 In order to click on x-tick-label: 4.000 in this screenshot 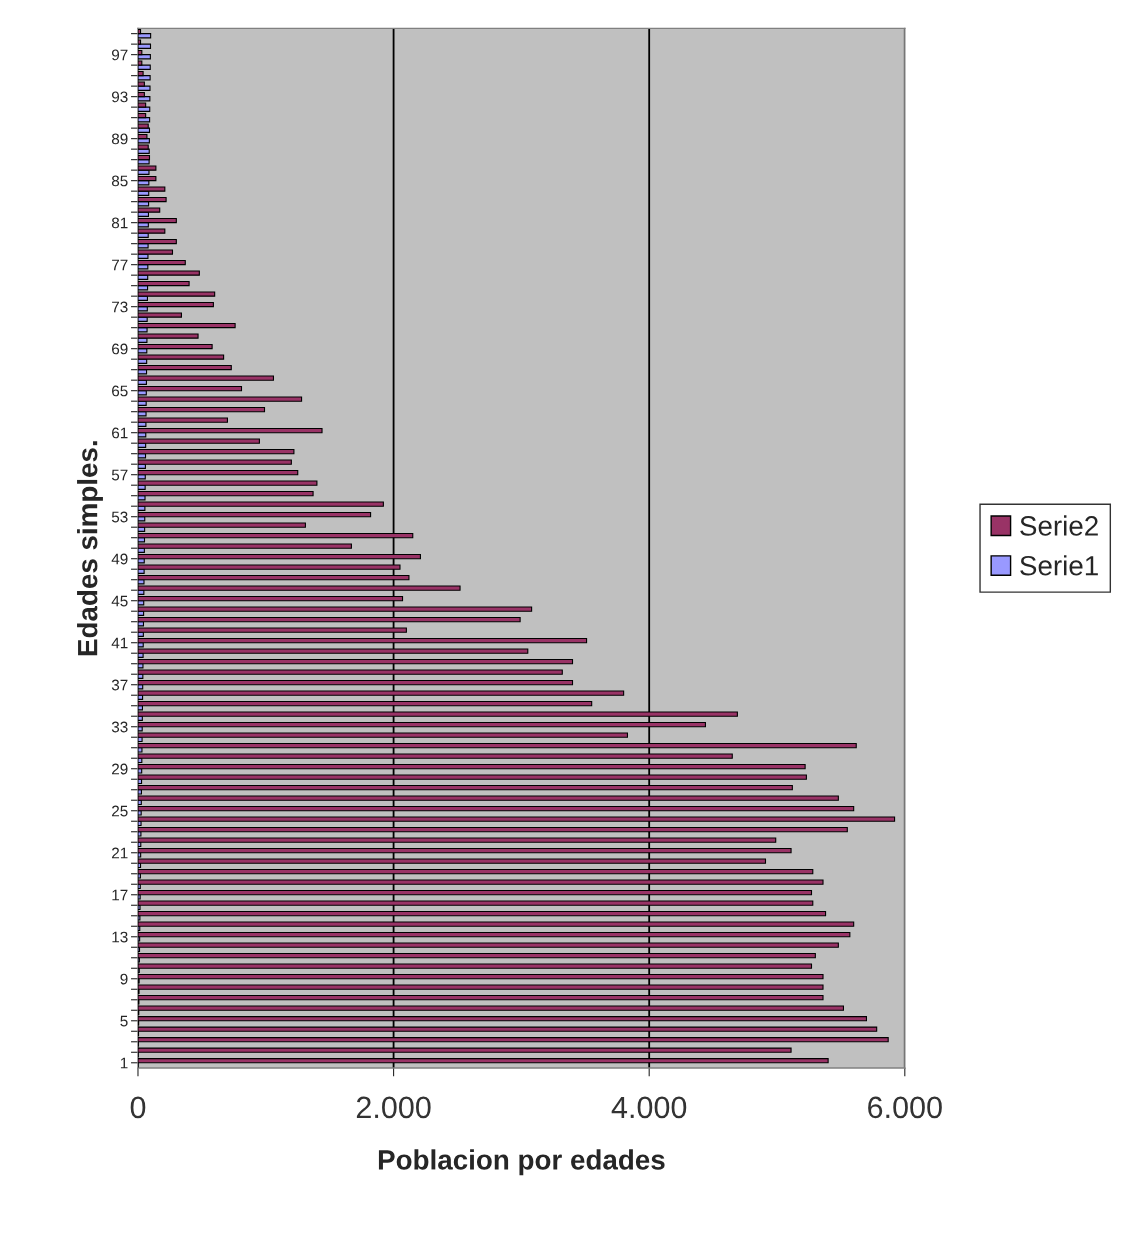, I will do `click(649, 1107)`.